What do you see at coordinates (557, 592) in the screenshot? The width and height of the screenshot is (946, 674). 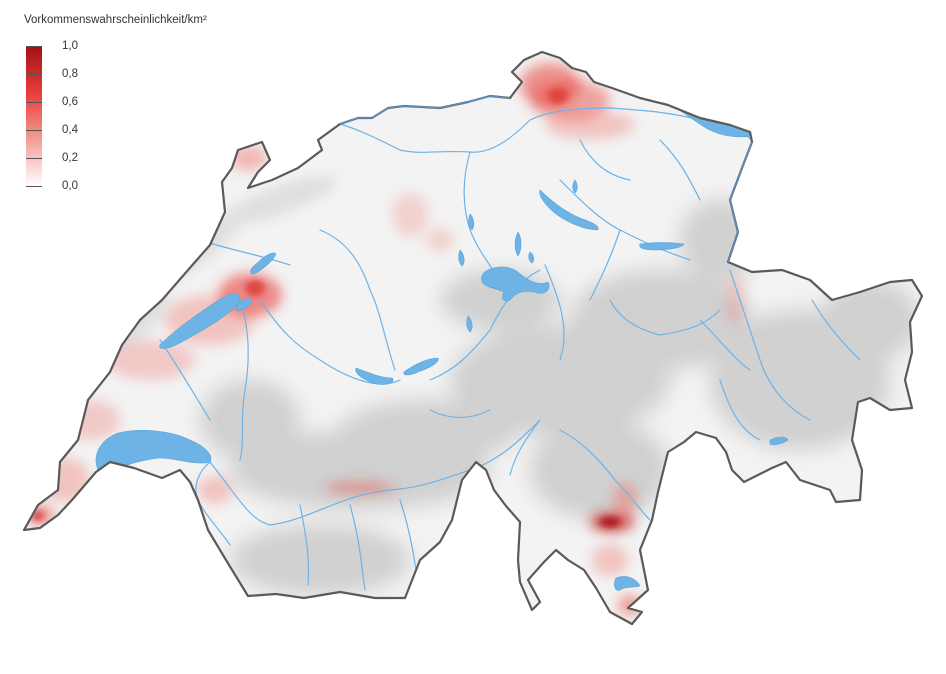 I see `lake-maggiore` at bounding box center [557, 592].